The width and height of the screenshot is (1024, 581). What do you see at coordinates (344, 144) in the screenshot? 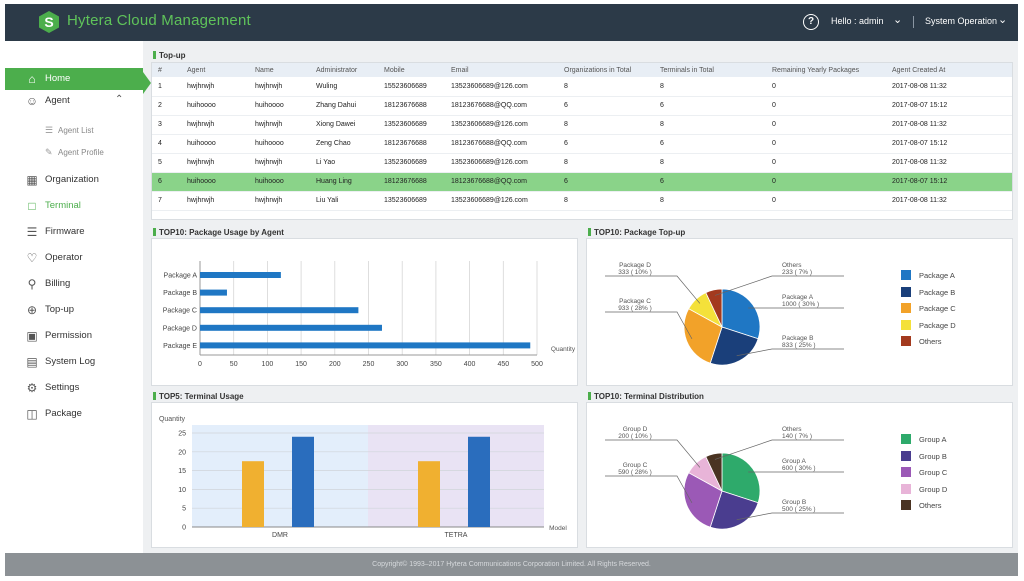
I see `table-cell: Zeng Chao` at bounding box center [344, 144].